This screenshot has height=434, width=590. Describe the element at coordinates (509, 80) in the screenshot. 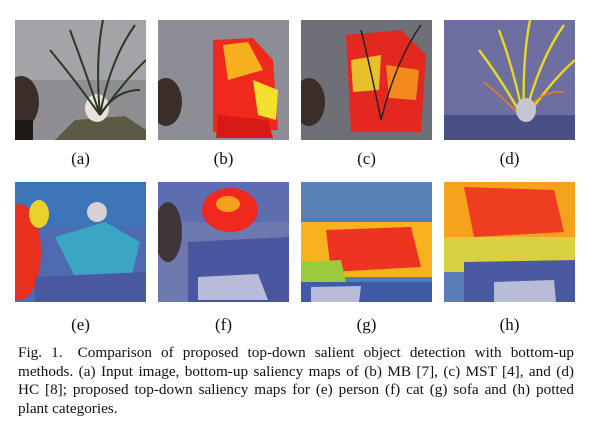

I see `panel-hc-saliency-map` at that location.